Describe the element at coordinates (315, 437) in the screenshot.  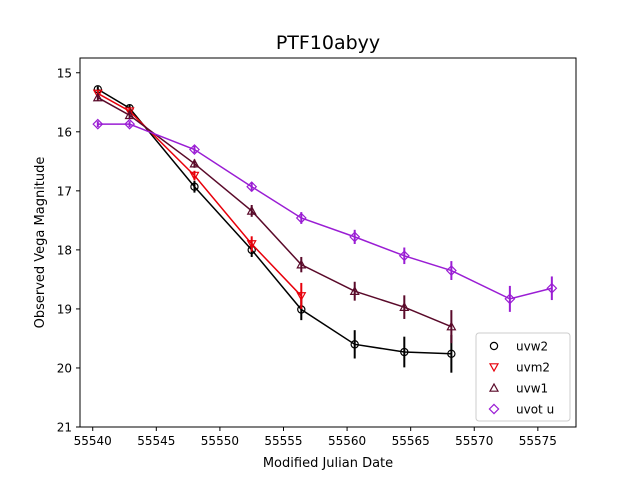
I see `x-axis: 55540 55545 55550 55555 55560 55565 55570 55575` at that location.